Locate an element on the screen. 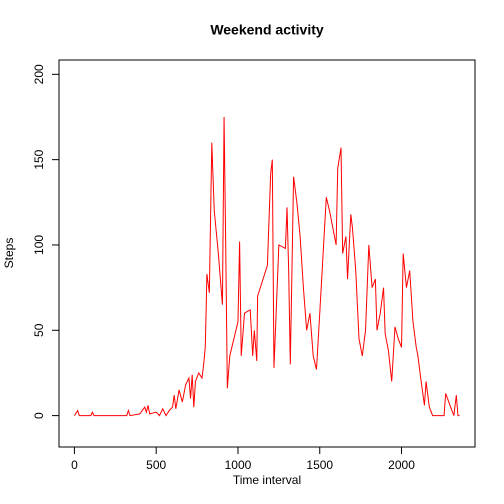  x-tick-label: 1000 is located at coordinates (238, 465).